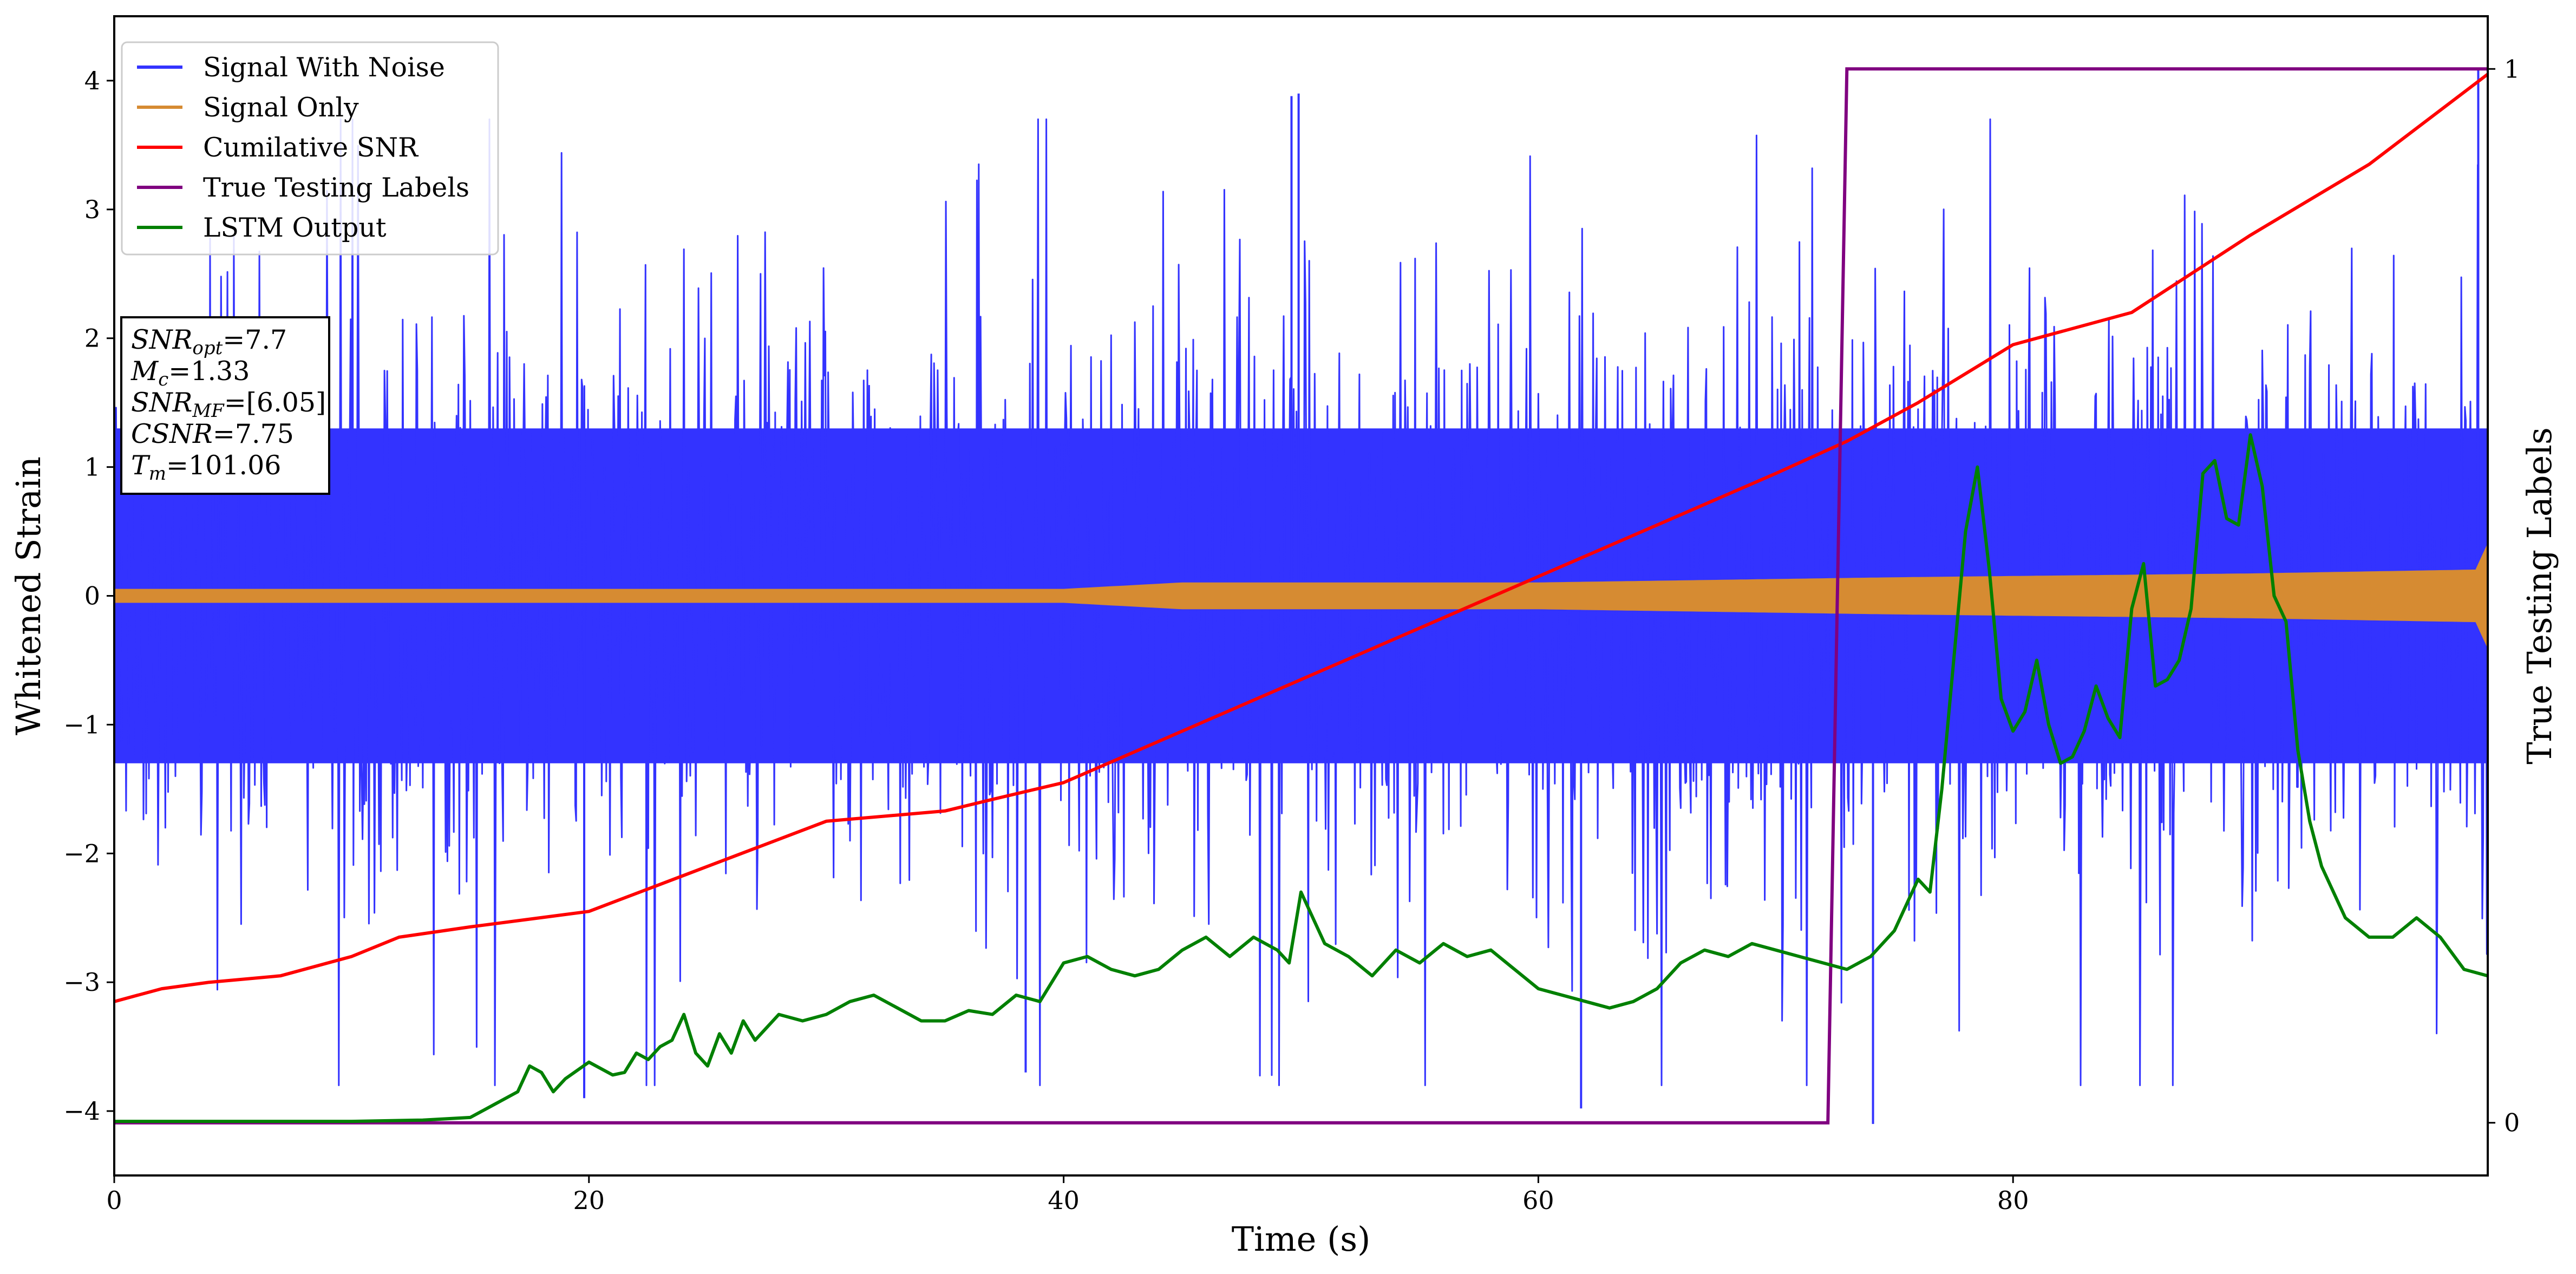  What do you see at coordinates (92, 338) in the screenshot?
I see `y-tick-label: 2` at bounding box center [92, 338].